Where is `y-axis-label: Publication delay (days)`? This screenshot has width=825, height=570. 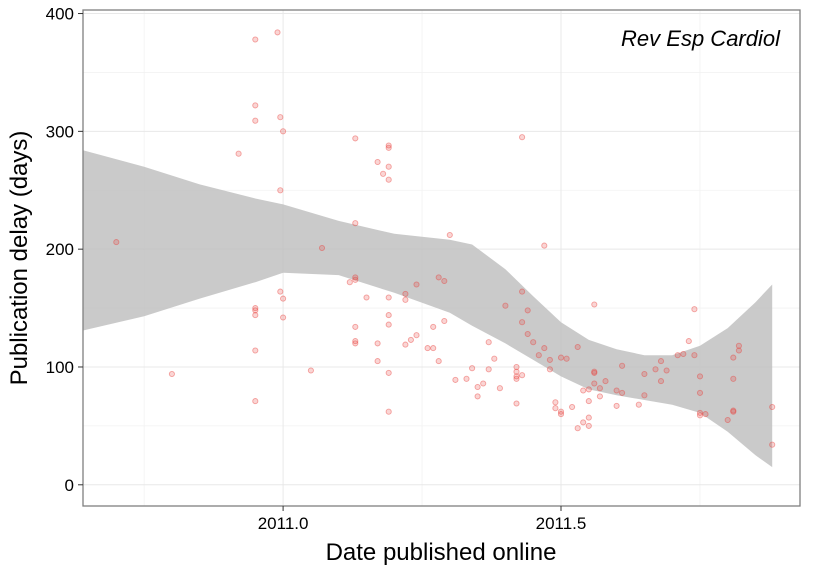
y-axis-label: Publication delay (days) is located at coordinates (19, 258).